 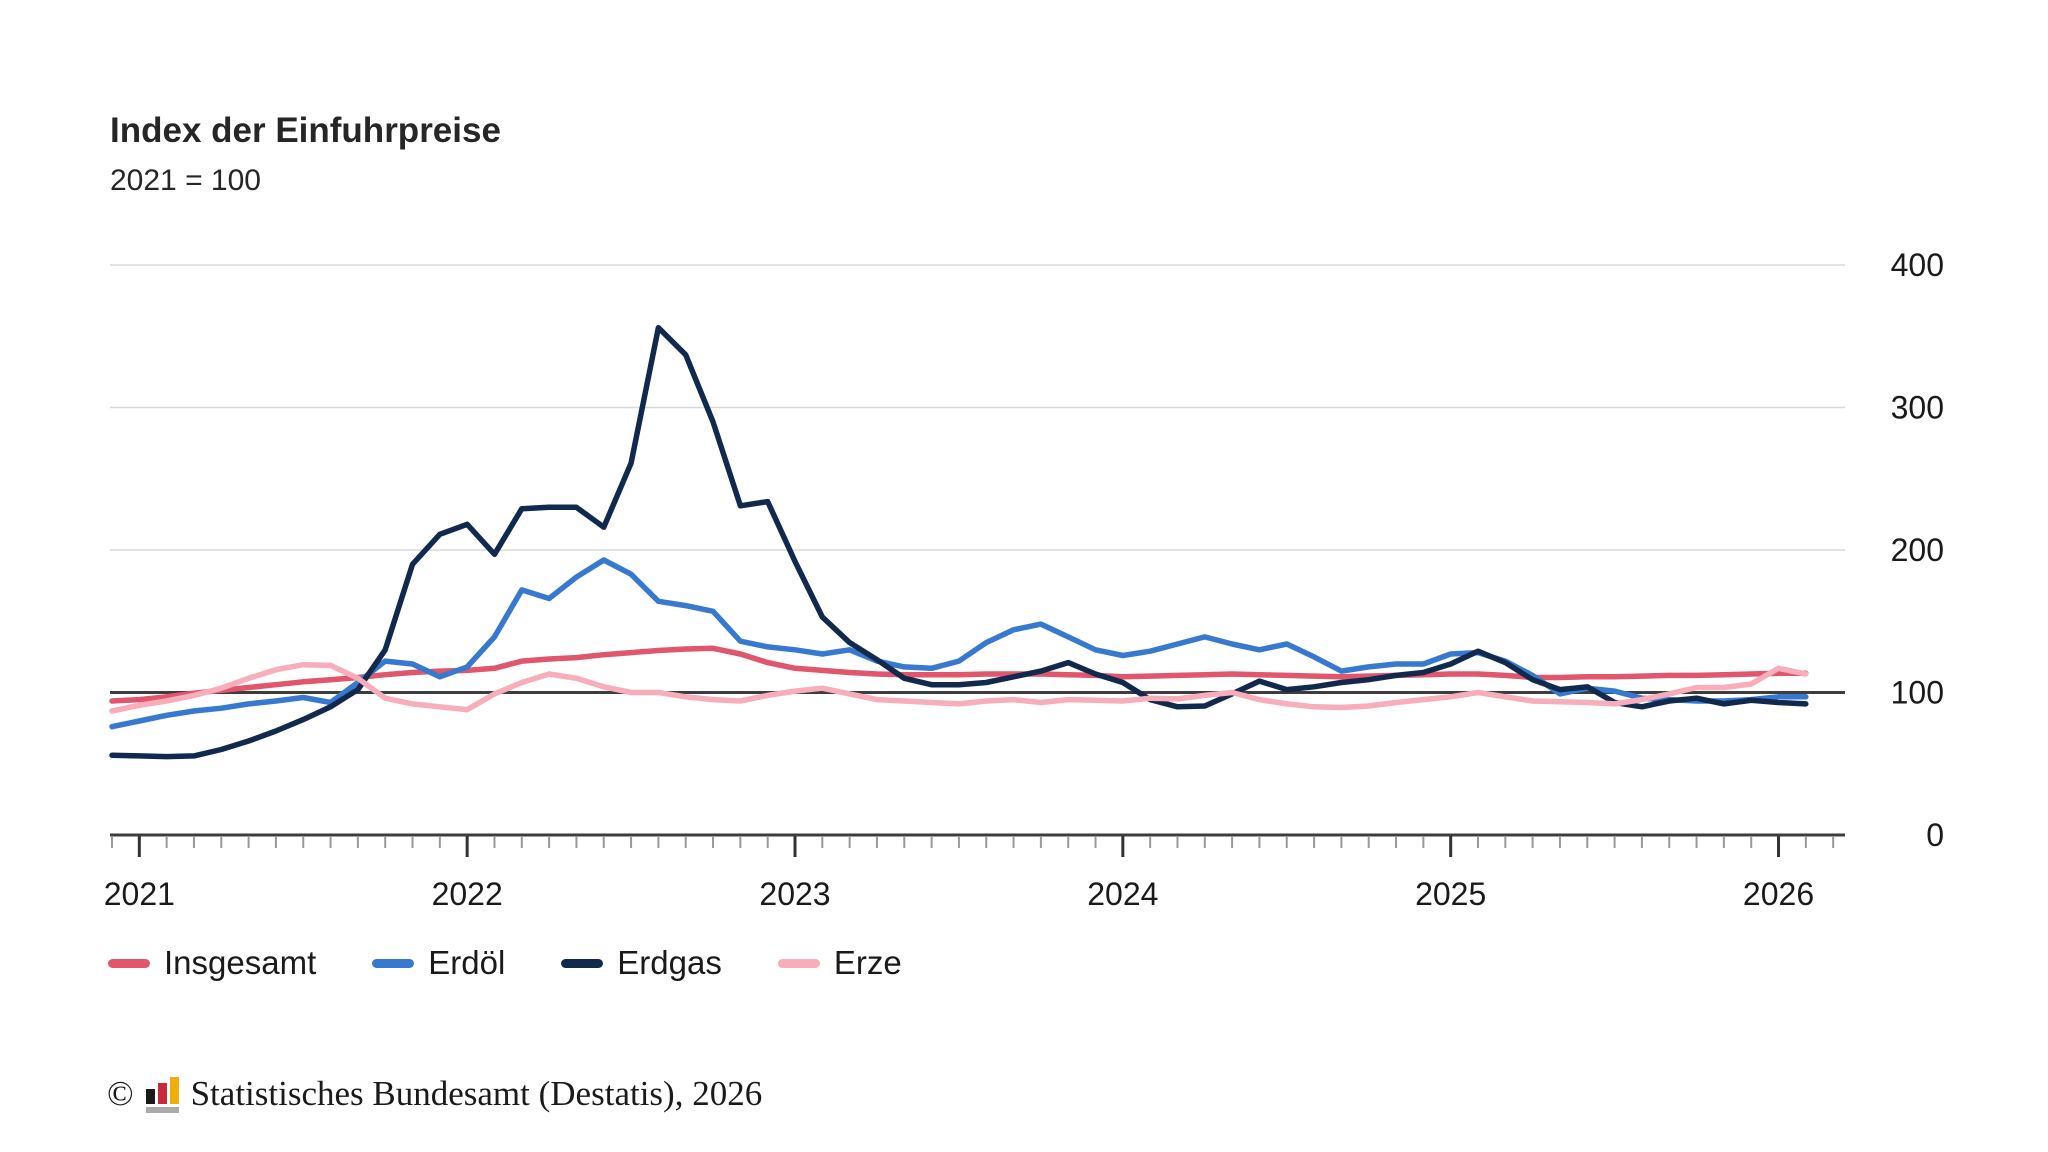 I want to click on x-axis-label-2022: 2022, so click(x=467, y=894).